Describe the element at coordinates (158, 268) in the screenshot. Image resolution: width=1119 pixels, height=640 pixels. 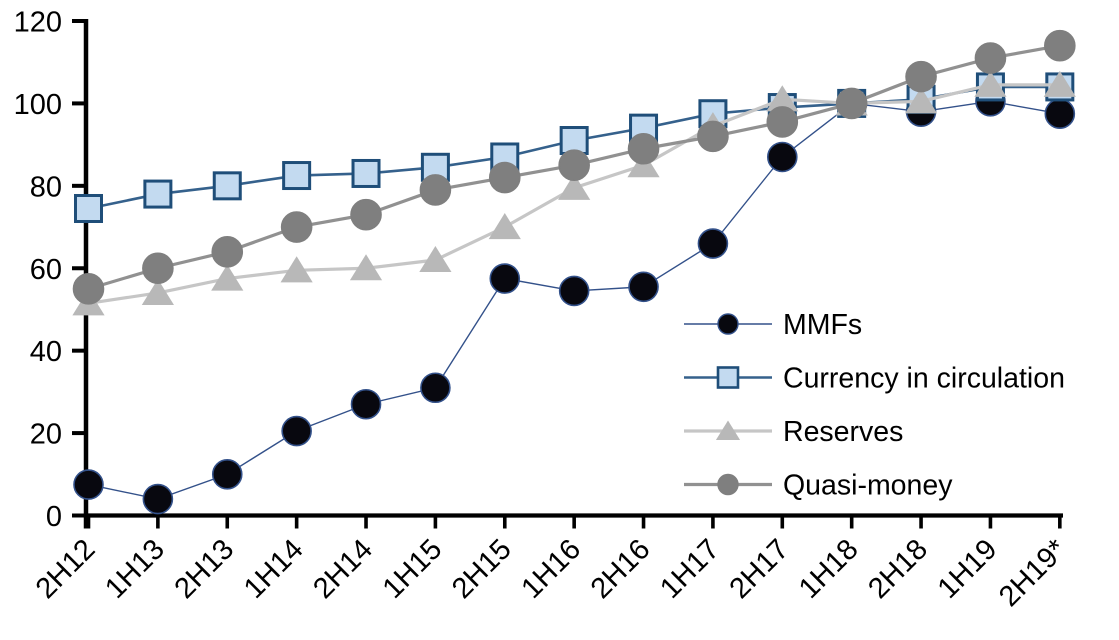
I see `data-point-quasi-money-1h13` at that location.